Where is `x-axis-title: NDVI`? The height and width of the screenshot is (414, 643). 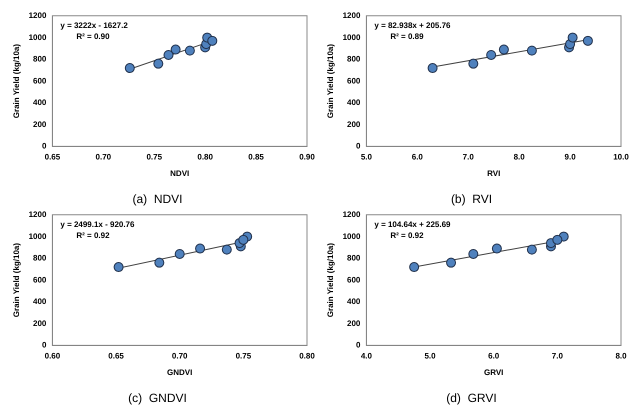
x-axis-title: NDVI is located at coordinates (180, 173).